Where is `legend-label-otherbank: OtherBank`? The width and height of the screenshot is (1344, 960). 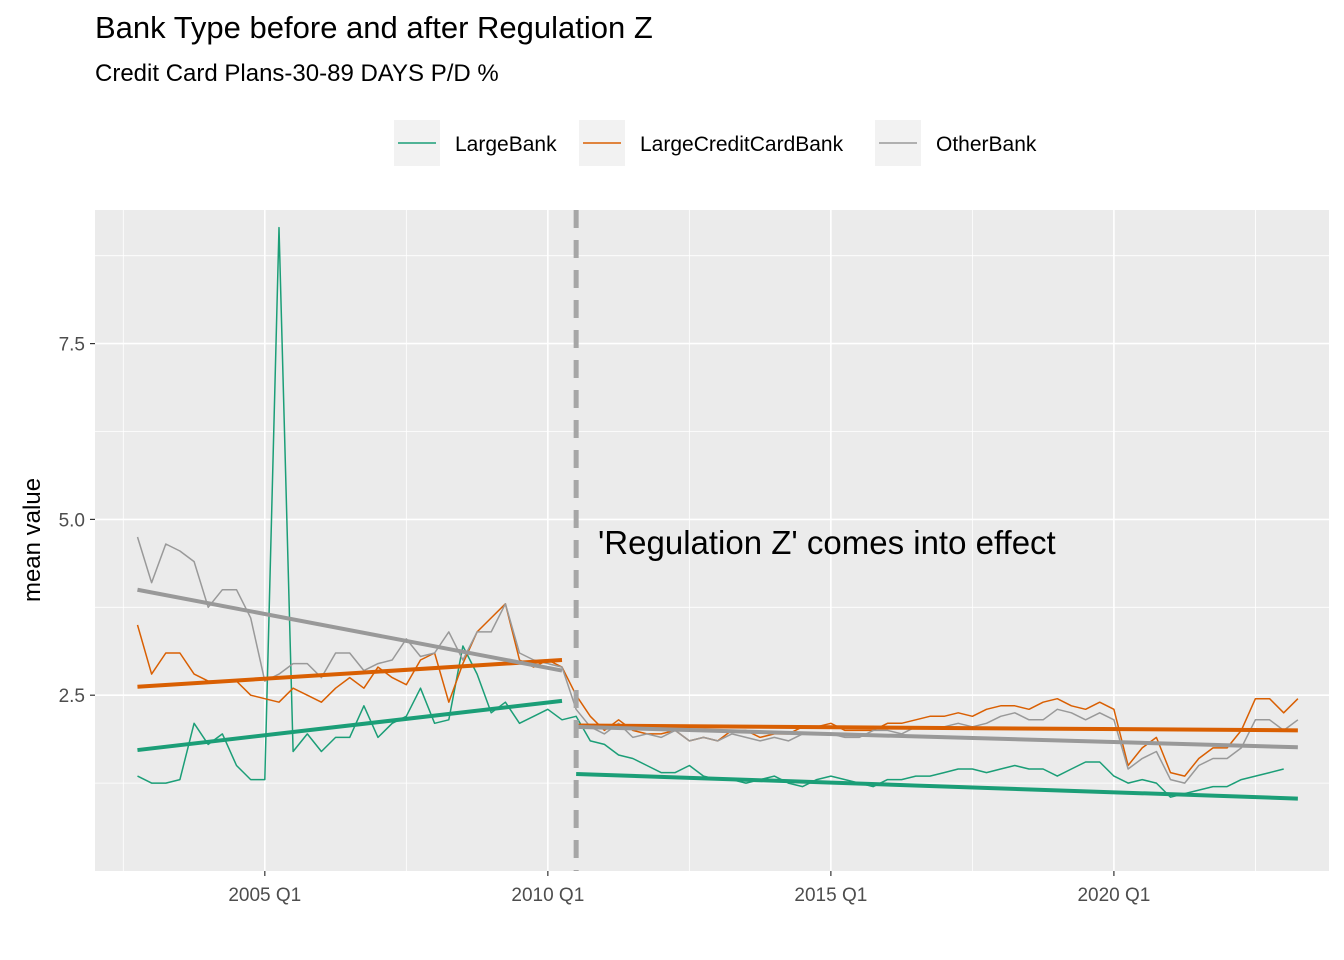 legend-label-otherbank: OtherBank is located at coordinates (986, 144).